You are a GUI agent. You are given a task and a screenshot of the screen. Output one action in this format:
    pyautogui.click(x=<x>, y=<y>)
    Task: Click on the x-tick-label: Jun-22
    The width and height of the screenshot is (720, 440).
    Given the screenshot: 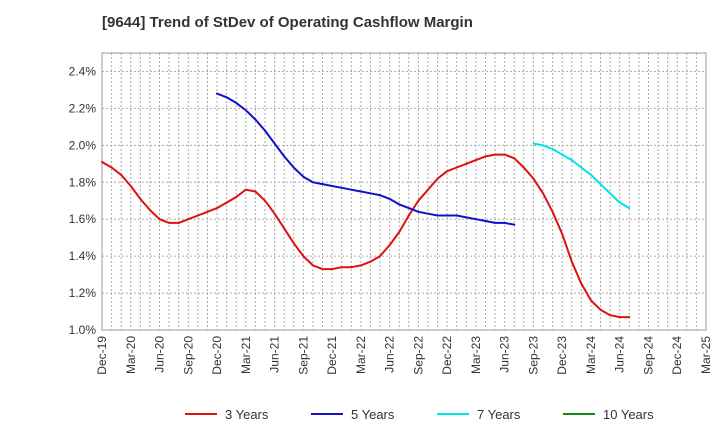 What is the action you would take?
    pyautogui.click(x=390, y=354)
    